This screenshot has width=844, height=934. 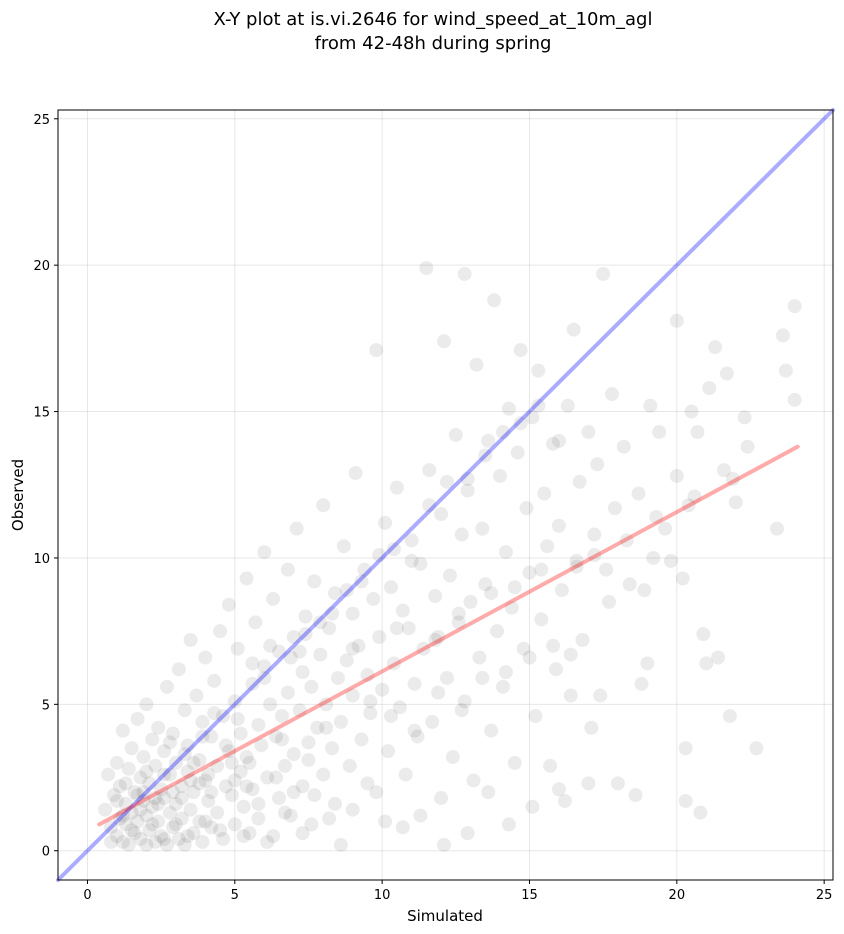 What do you see at coordinates (382, 895) in the screenshot?
I see `x-tick-label: 10` at bounding box center [382, 895].